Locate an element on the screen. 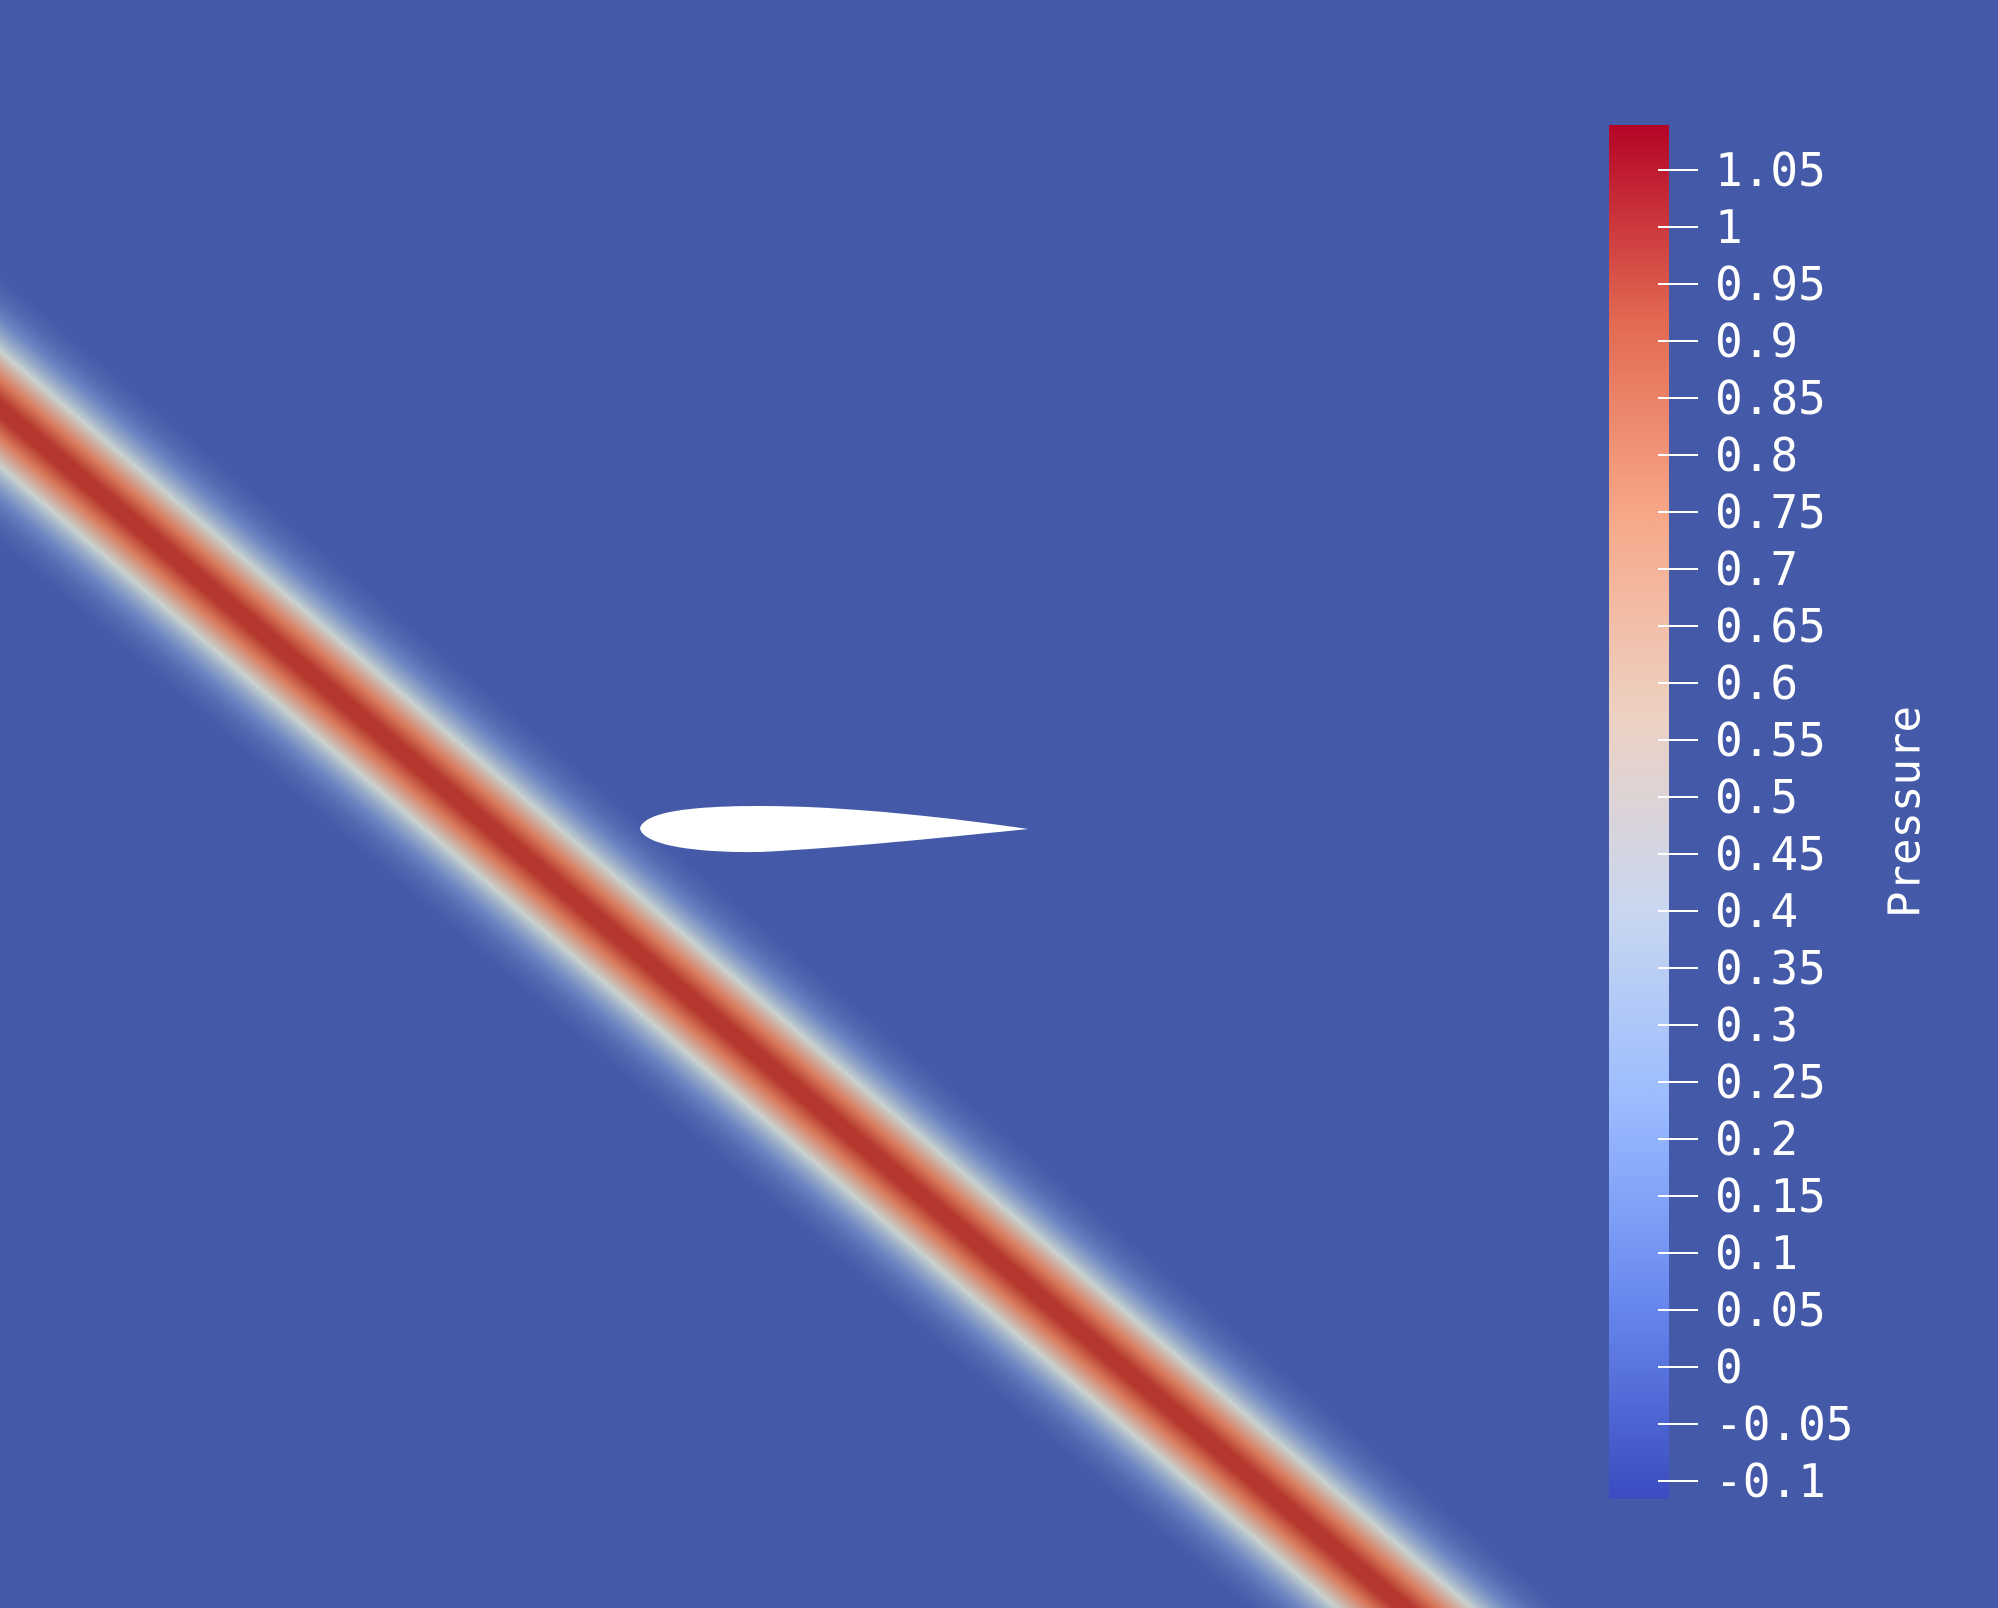  colorbar-tick-label: 0.45 is located at coordinates (1770, 854).